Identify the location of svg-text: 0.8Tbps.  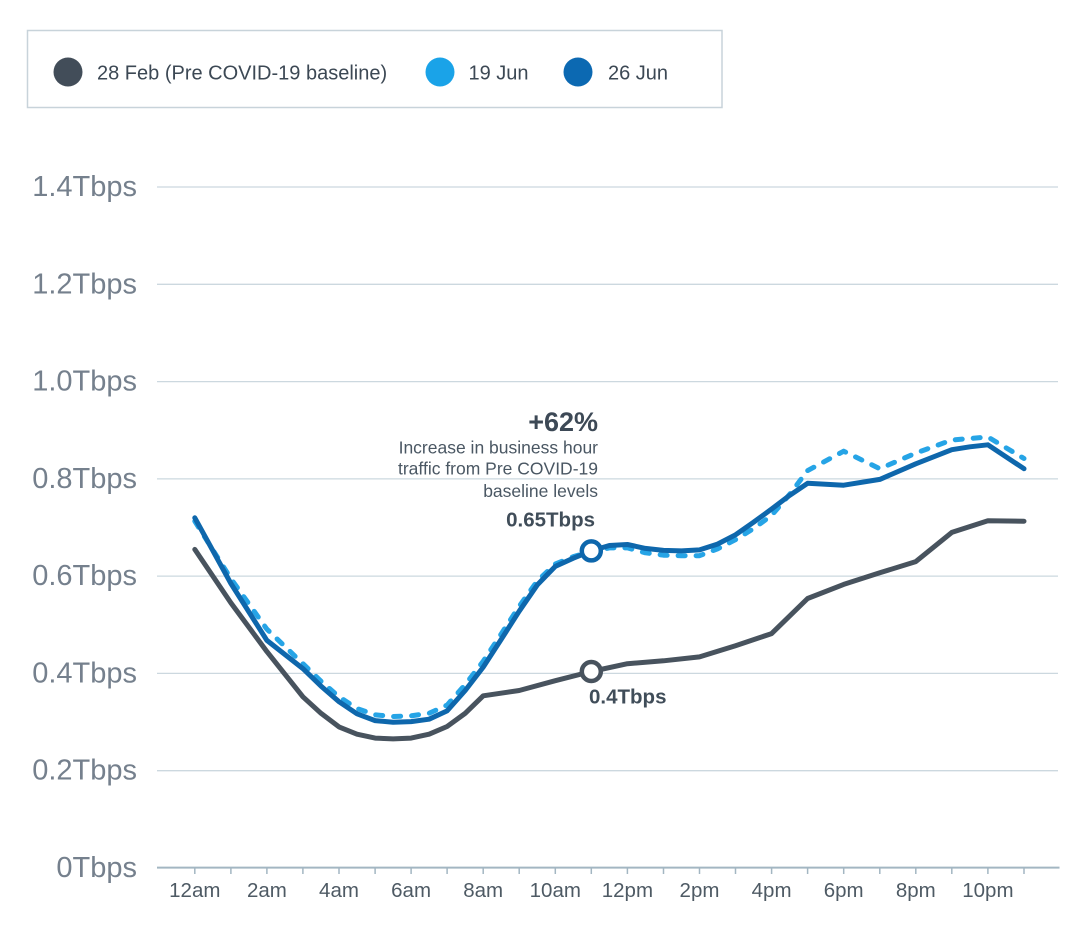
(84, 479).